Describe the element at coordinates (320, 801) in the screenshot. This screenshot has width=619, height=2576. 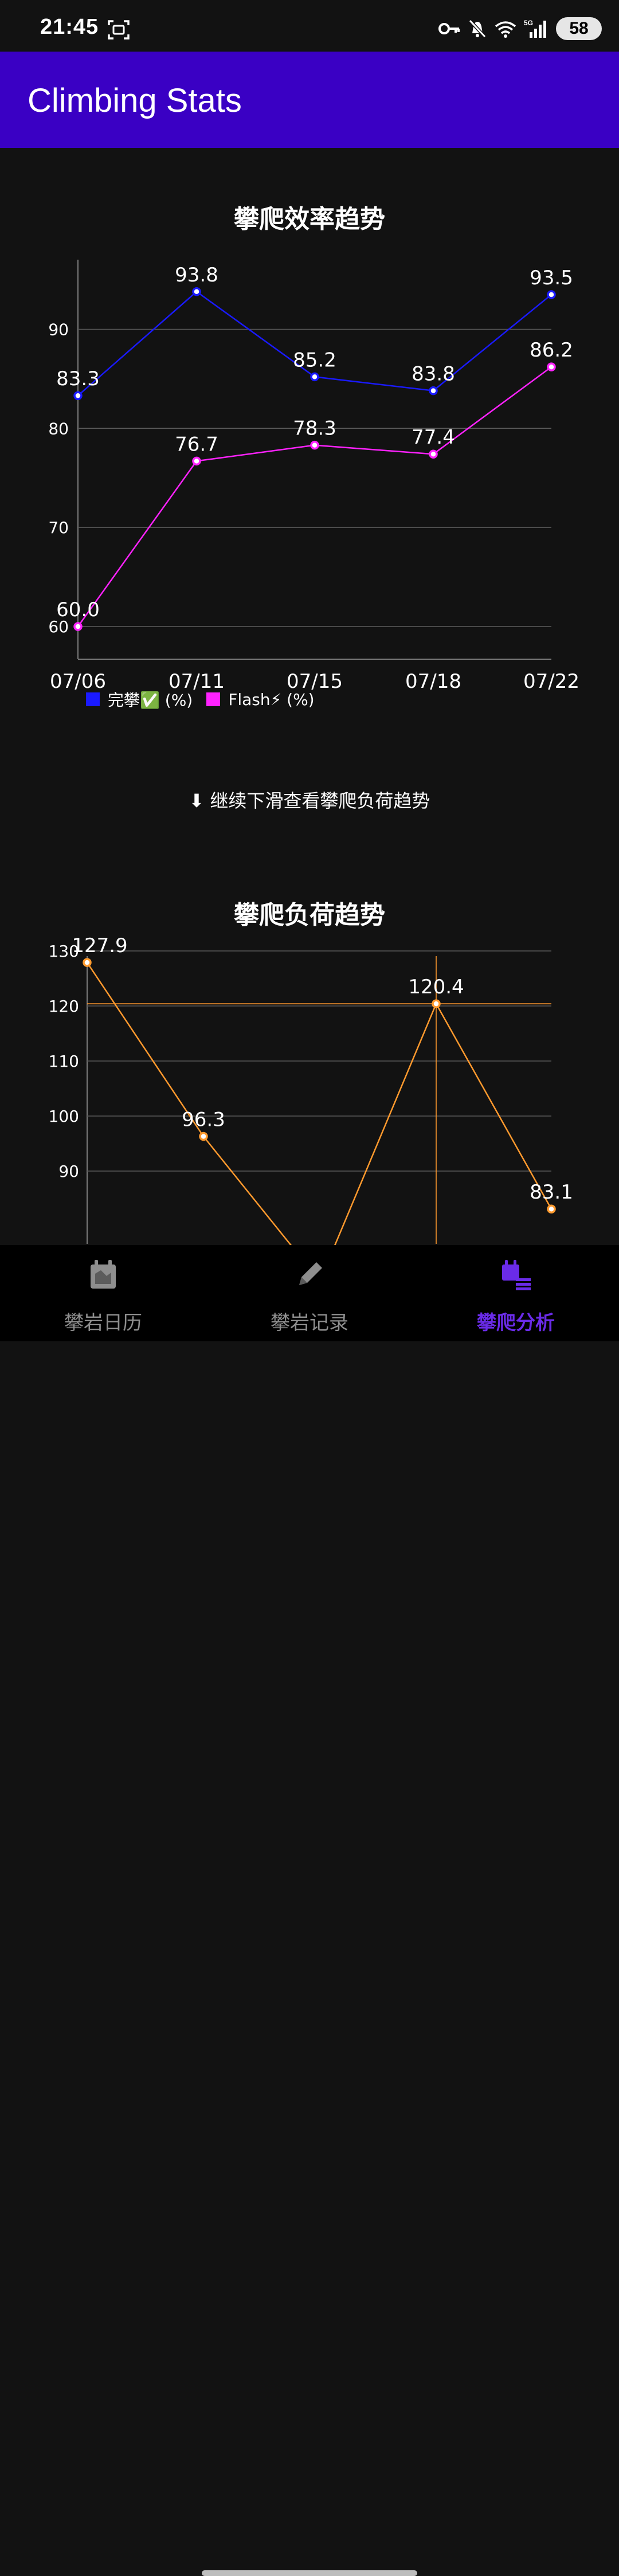
I see `scroll-hint-text: 继续下滑查看攀爬负荷趋势` at that location.